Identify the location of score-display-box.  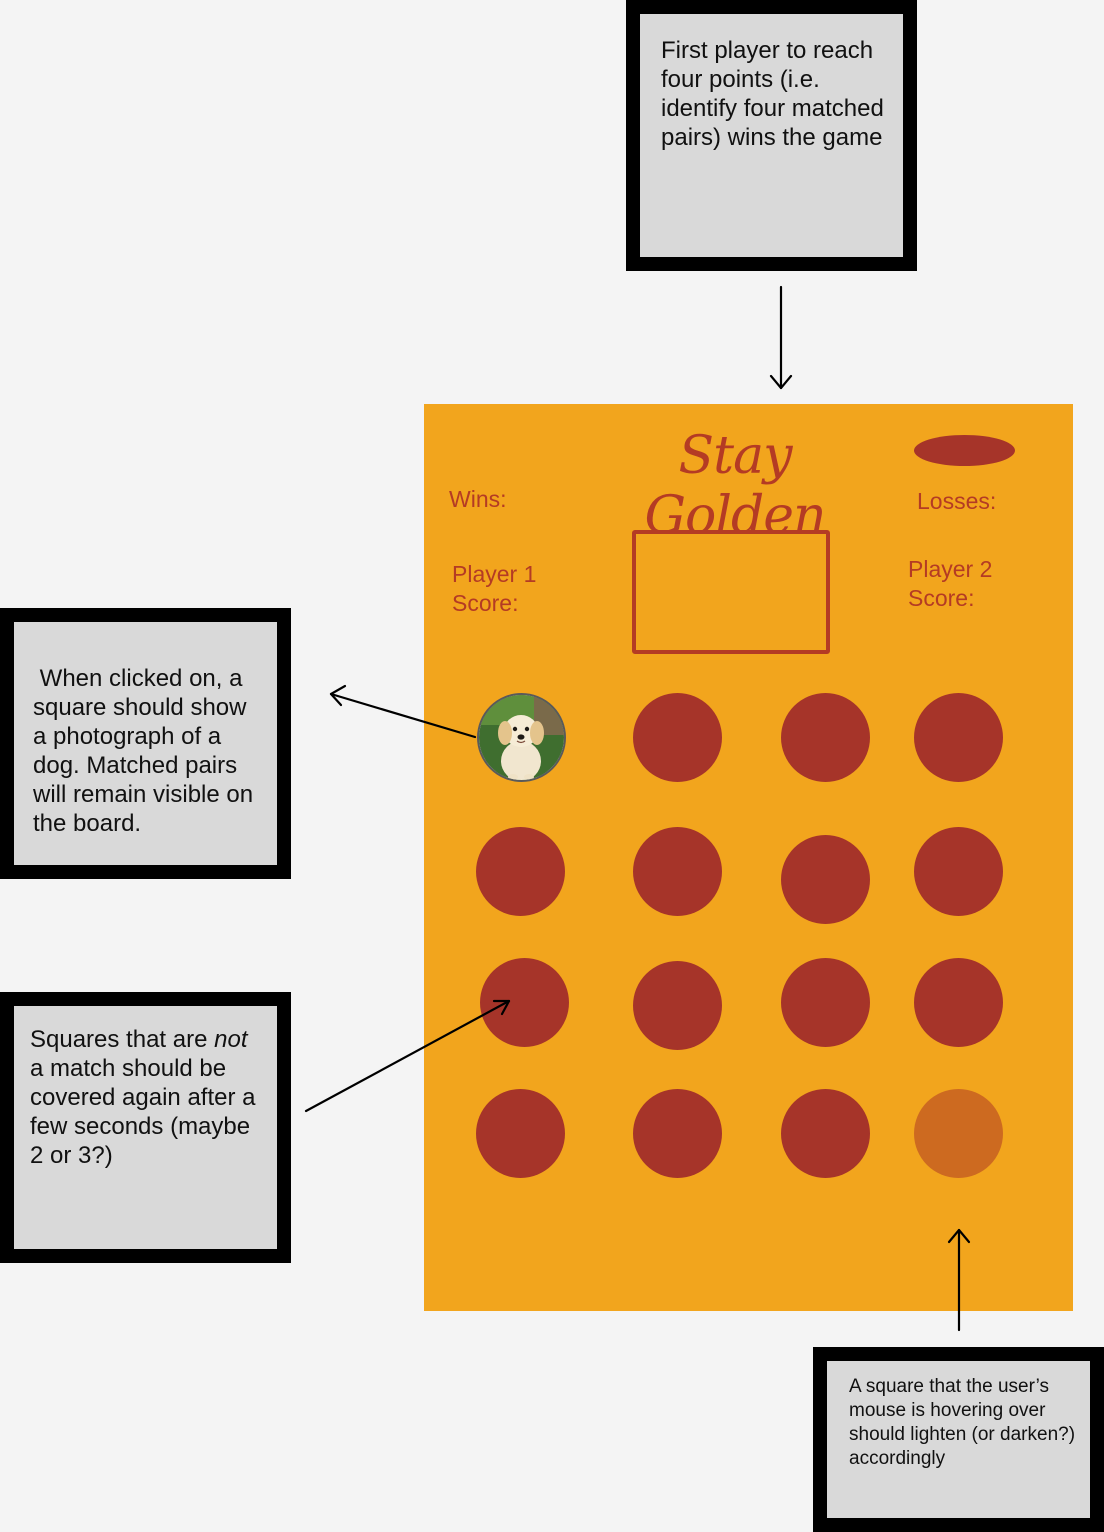
(731, 592).